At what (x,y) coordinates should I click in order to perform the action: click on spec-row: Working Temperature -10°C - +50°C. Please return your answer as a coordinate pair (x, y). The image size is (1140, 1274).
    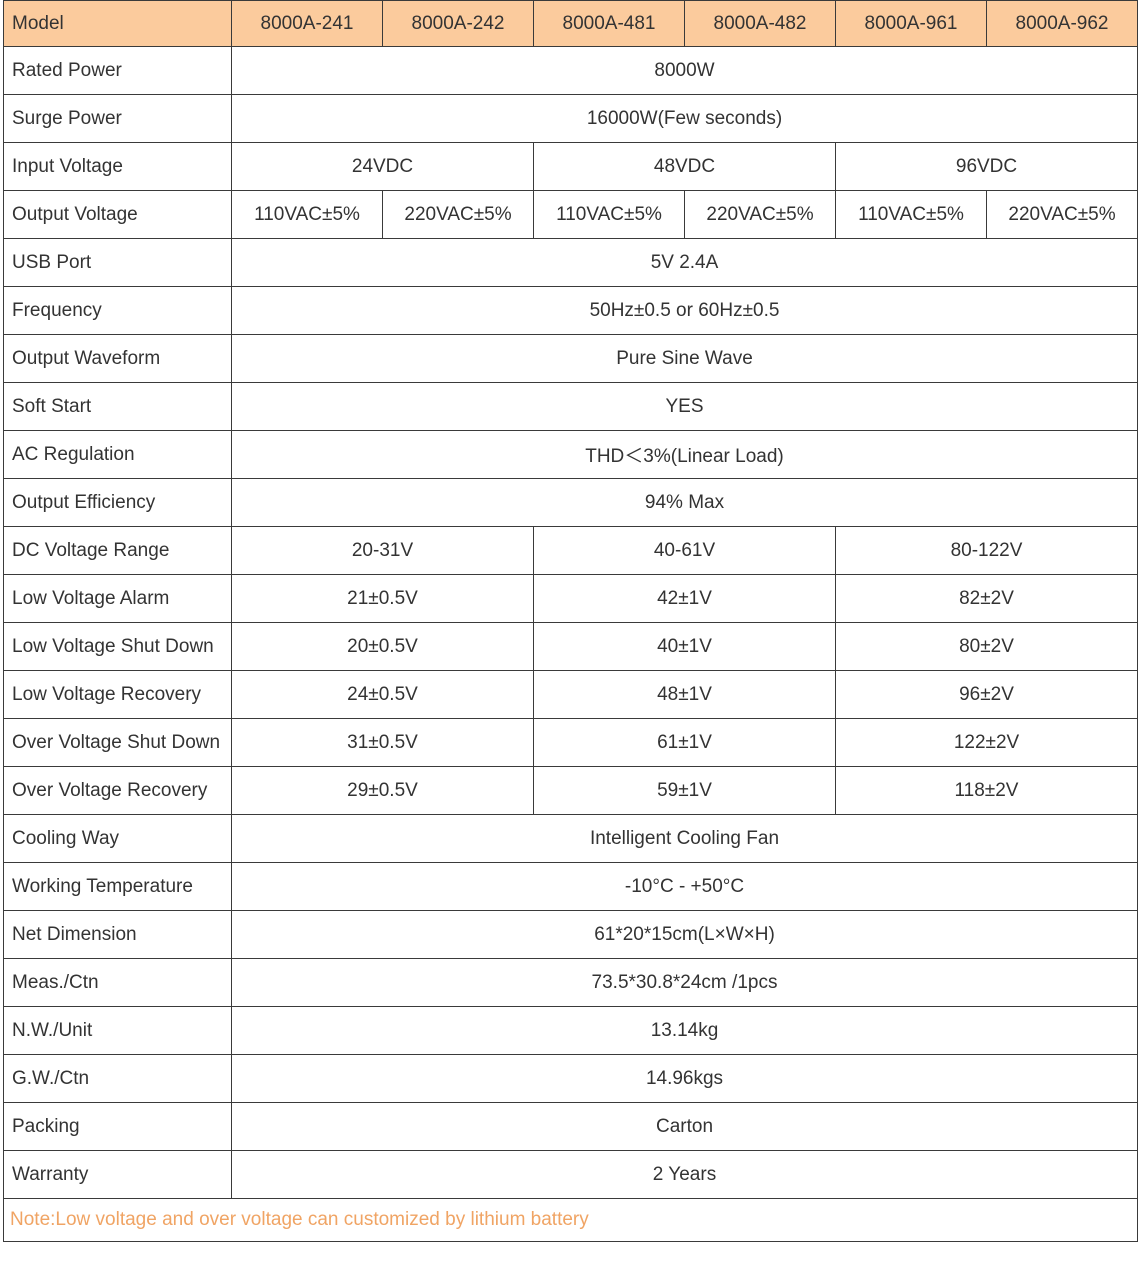
    Looking at the image, I should click on (570, 886).